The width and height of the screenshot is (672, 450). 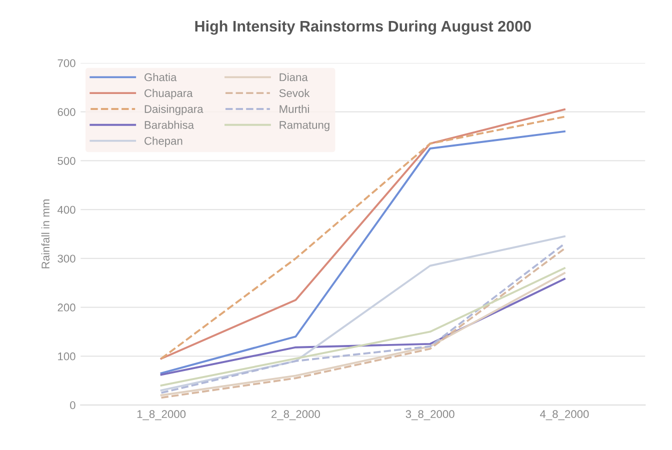 What do you see at coordinates (67, 63) in the screenshot?
I see `y-tick-label: 700` at bounding box center [67, 63].